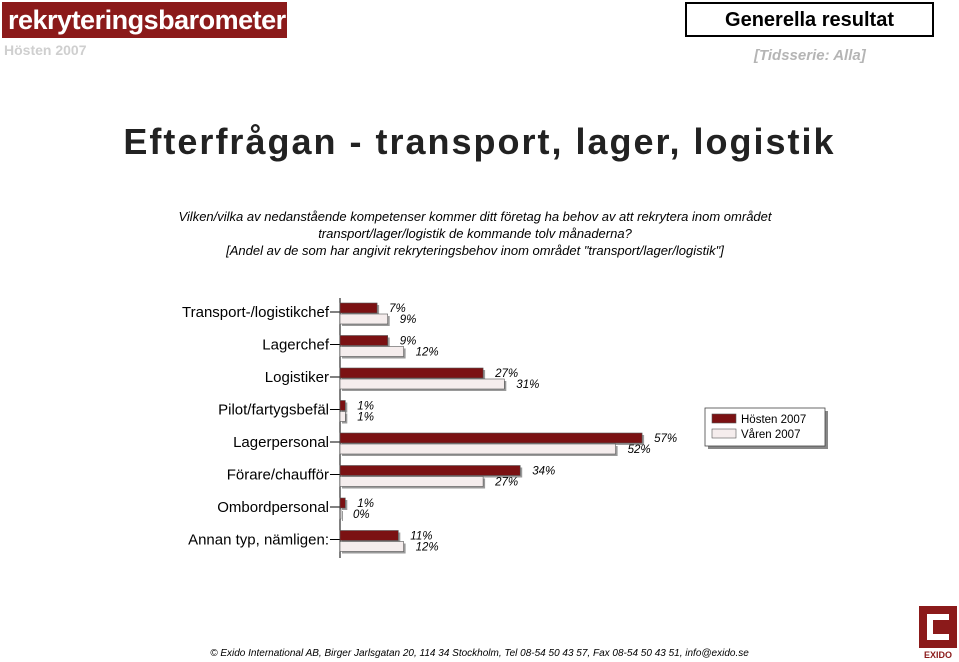 Image resolution: width=959 pixels, height=662 pixels. I want to click on period-label: Hösten 2007, so click(45, 50).